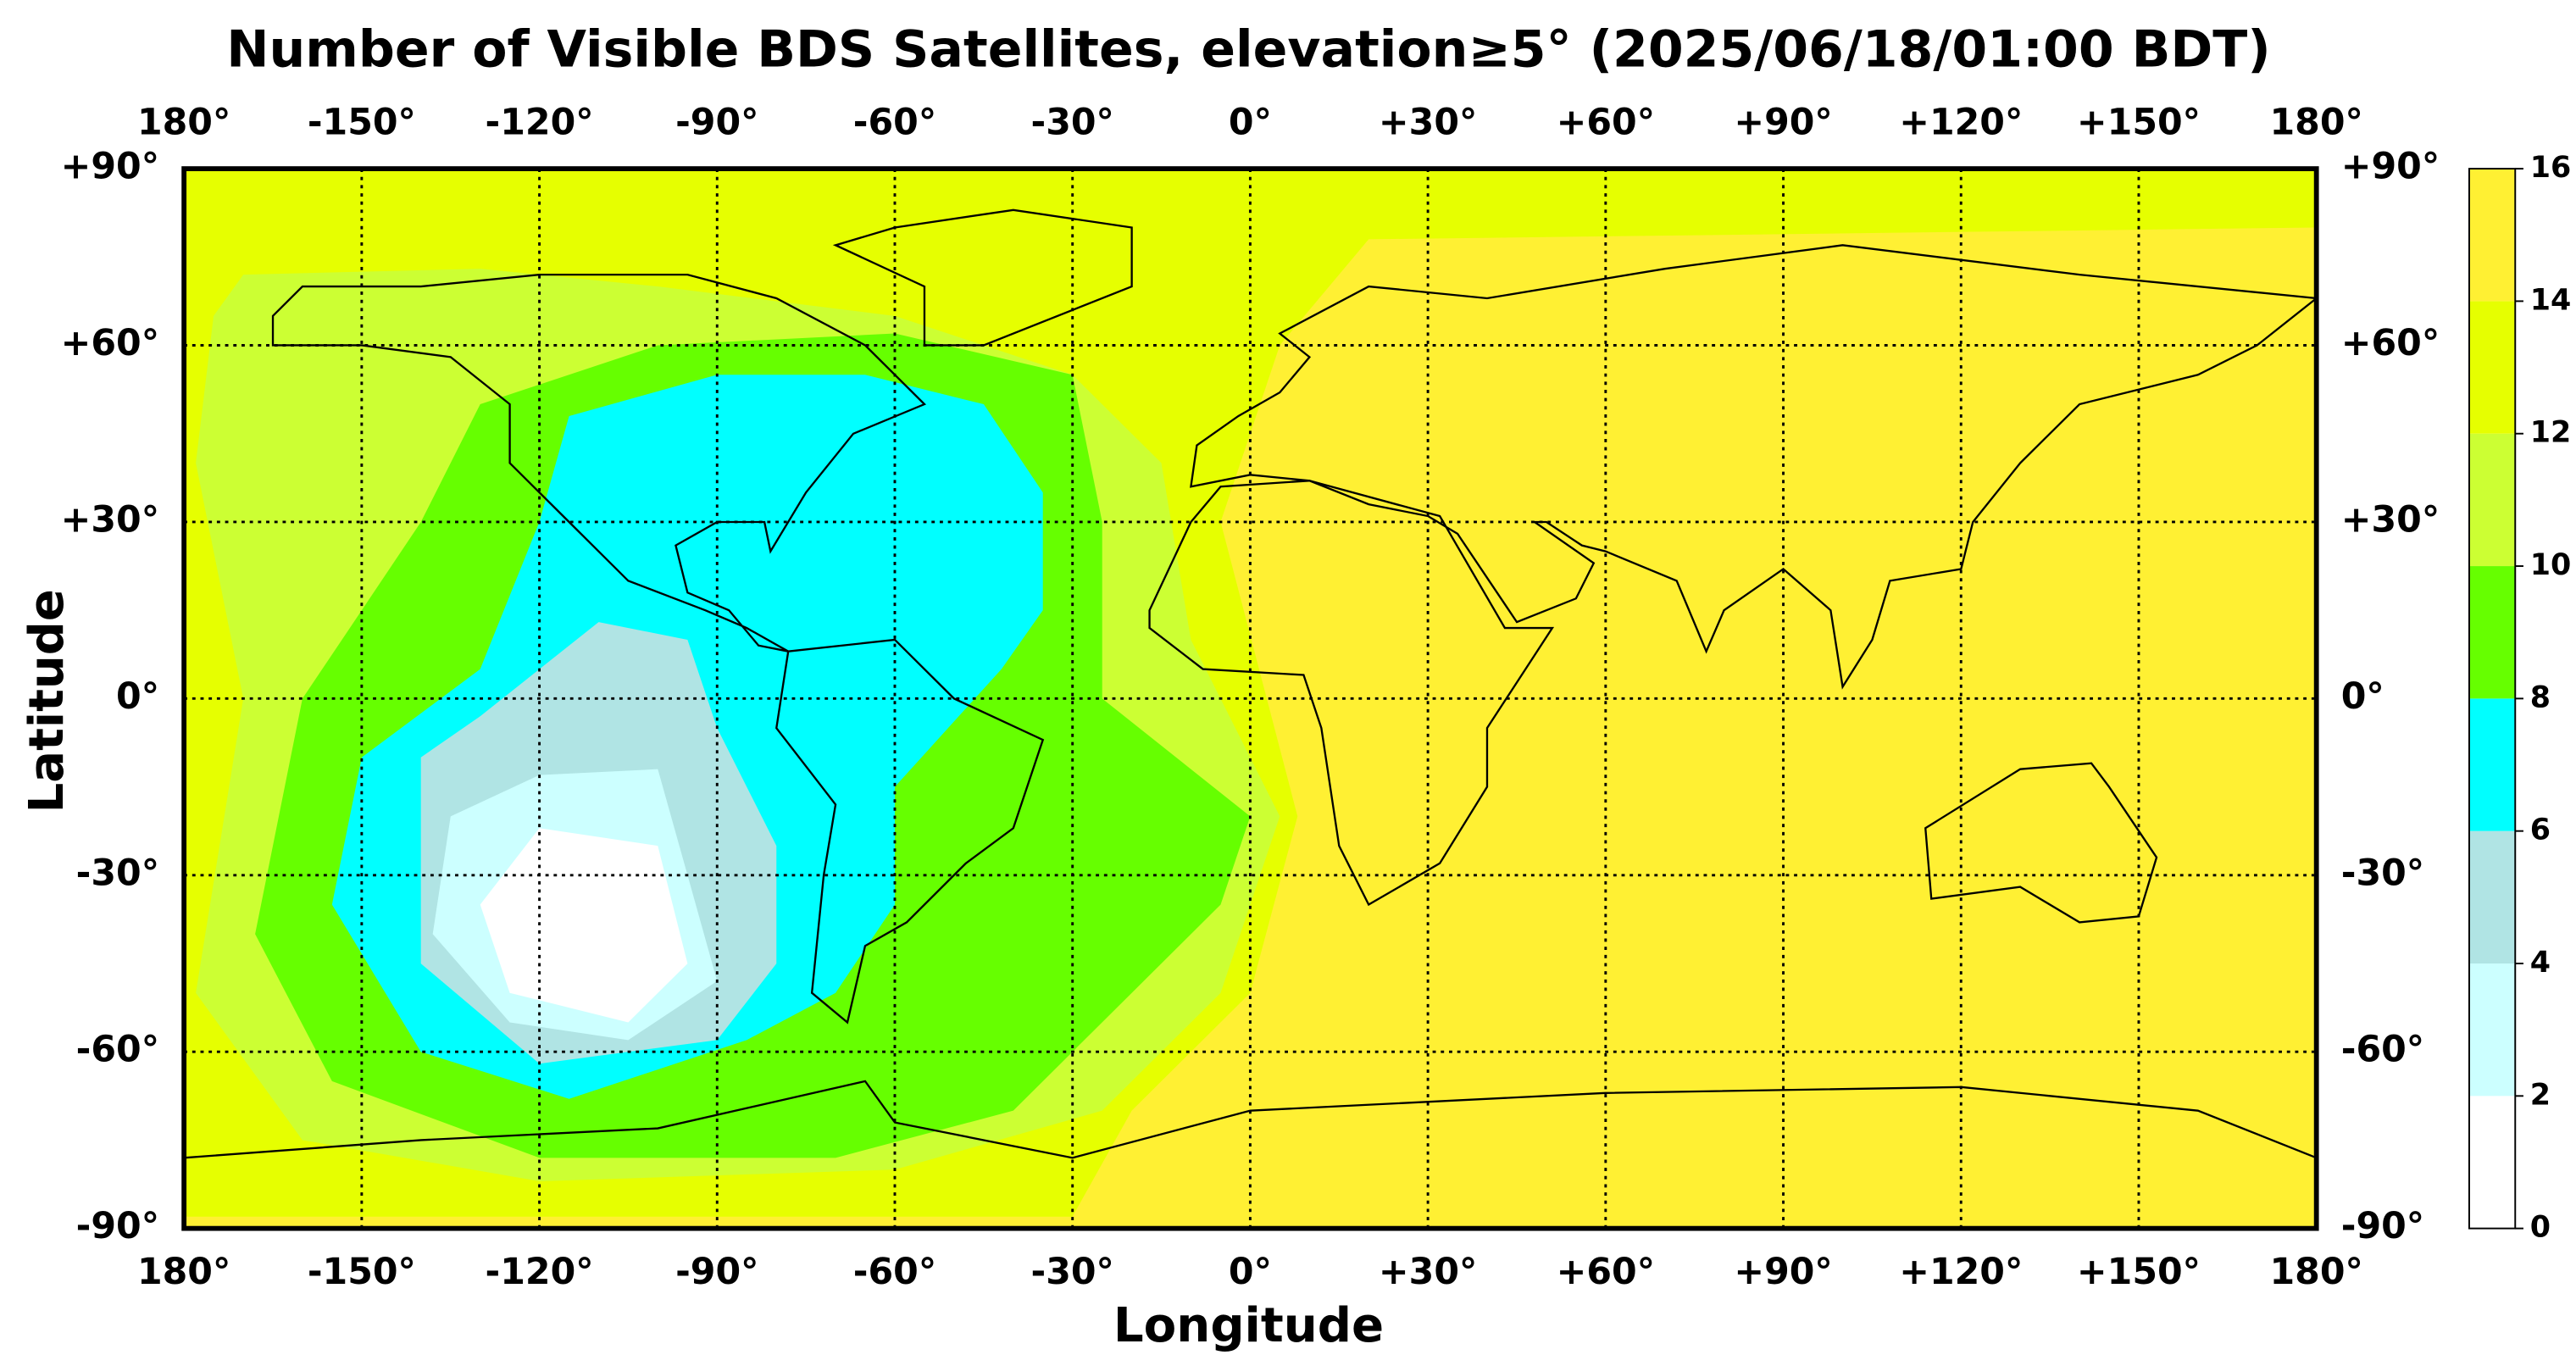 This screenshot has height=1366, width=2576. I want to click on y-axis-label: Latitude, so click(47, 701).